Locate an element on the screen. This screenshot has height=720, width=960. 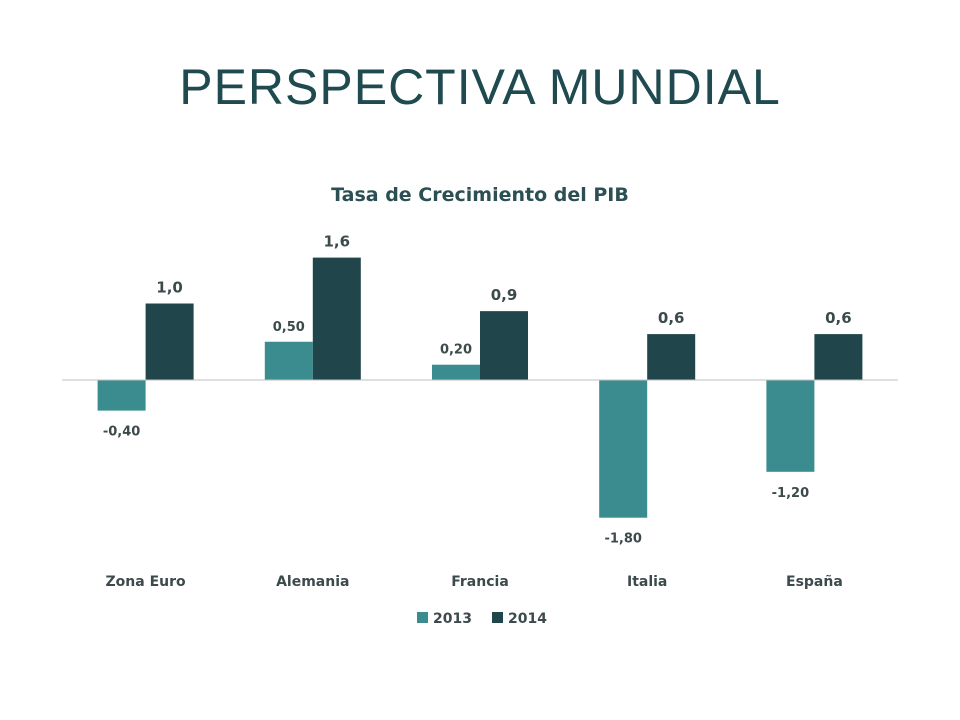
legend-swatch-2014 is located at coordinates (497, 617).